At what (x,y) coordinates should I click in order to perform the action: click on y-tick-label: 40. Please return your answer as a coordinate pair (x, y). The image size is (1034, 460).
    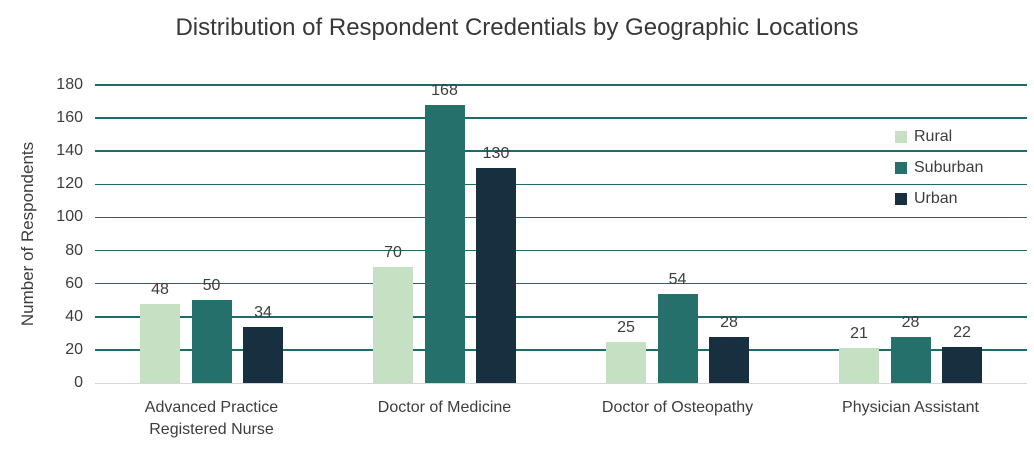
    Looking at the image, I should click on (74, 316).